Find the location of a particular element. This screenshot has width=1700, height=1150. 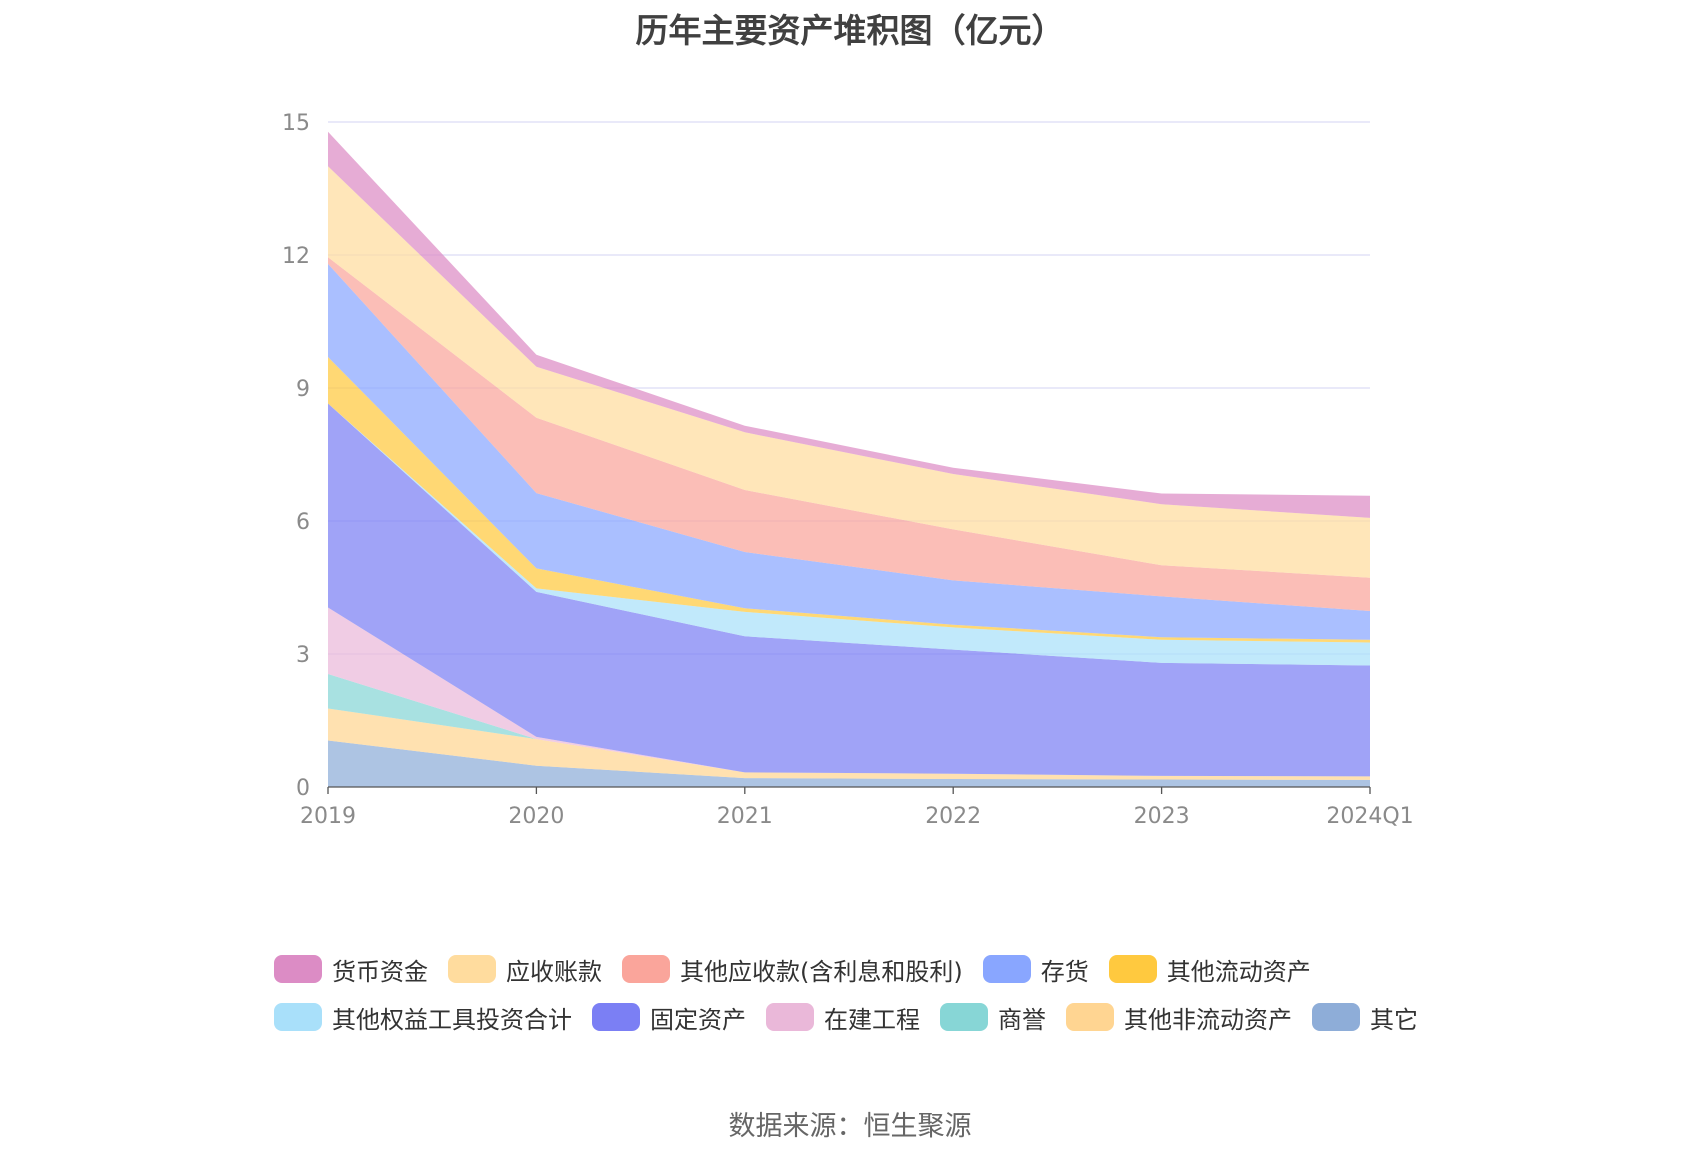

legend-item: 存货 is located at coordinates (1035, 969).